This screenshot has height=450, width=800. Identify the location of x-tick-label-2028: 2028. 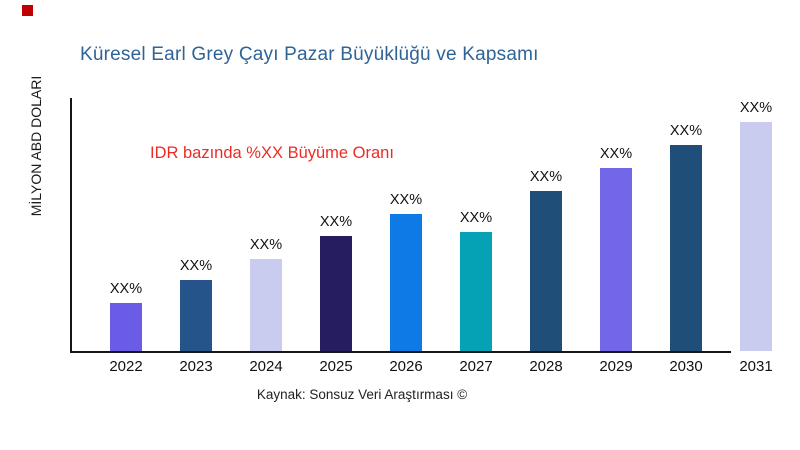
(546, 366).